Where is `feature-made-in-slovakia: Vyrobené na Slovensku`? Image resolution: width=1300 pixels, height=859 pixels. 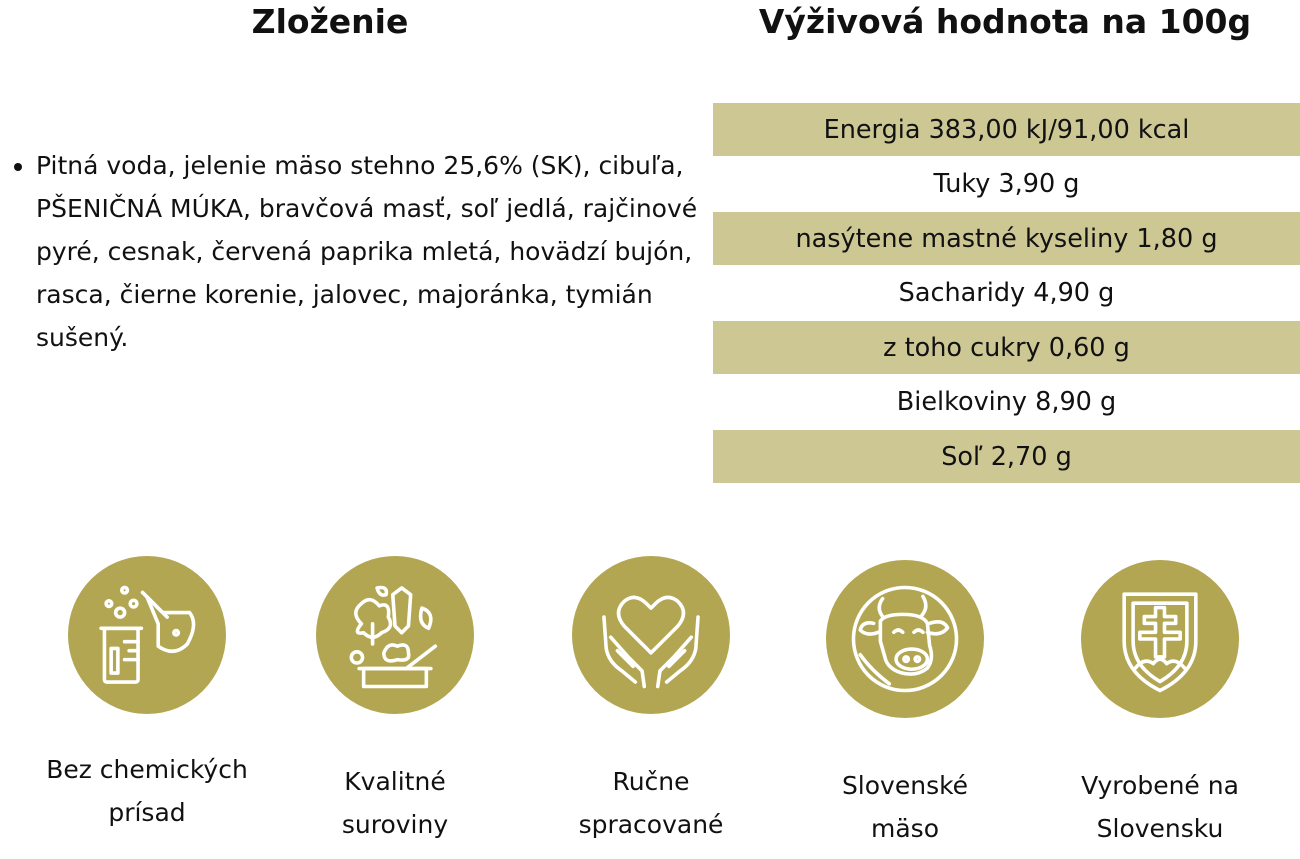 feature-made-in-slovakia: Vyrobené na Slovensku is located at coordinates (1160, 705).